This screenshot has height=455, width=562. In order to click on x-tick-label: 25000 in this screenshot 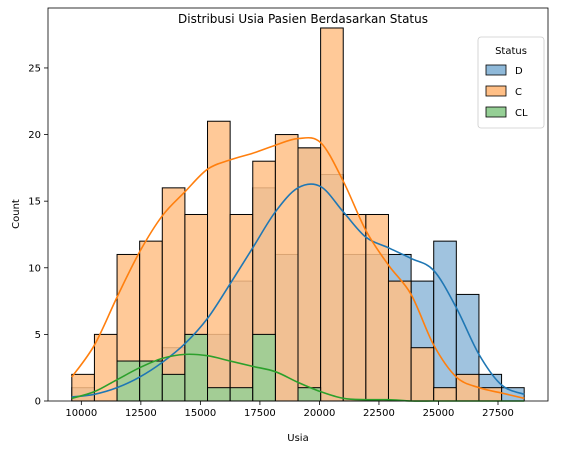, I will do `click(439, 413)`.